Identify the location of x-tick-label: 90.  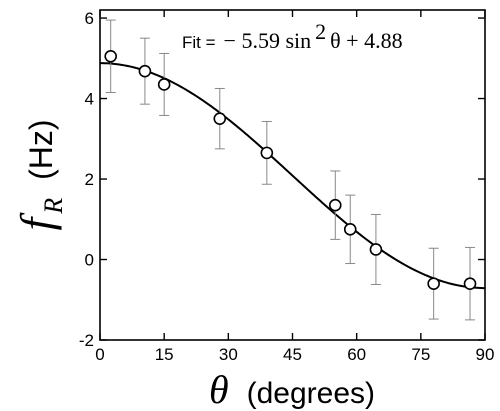
(485, 354).